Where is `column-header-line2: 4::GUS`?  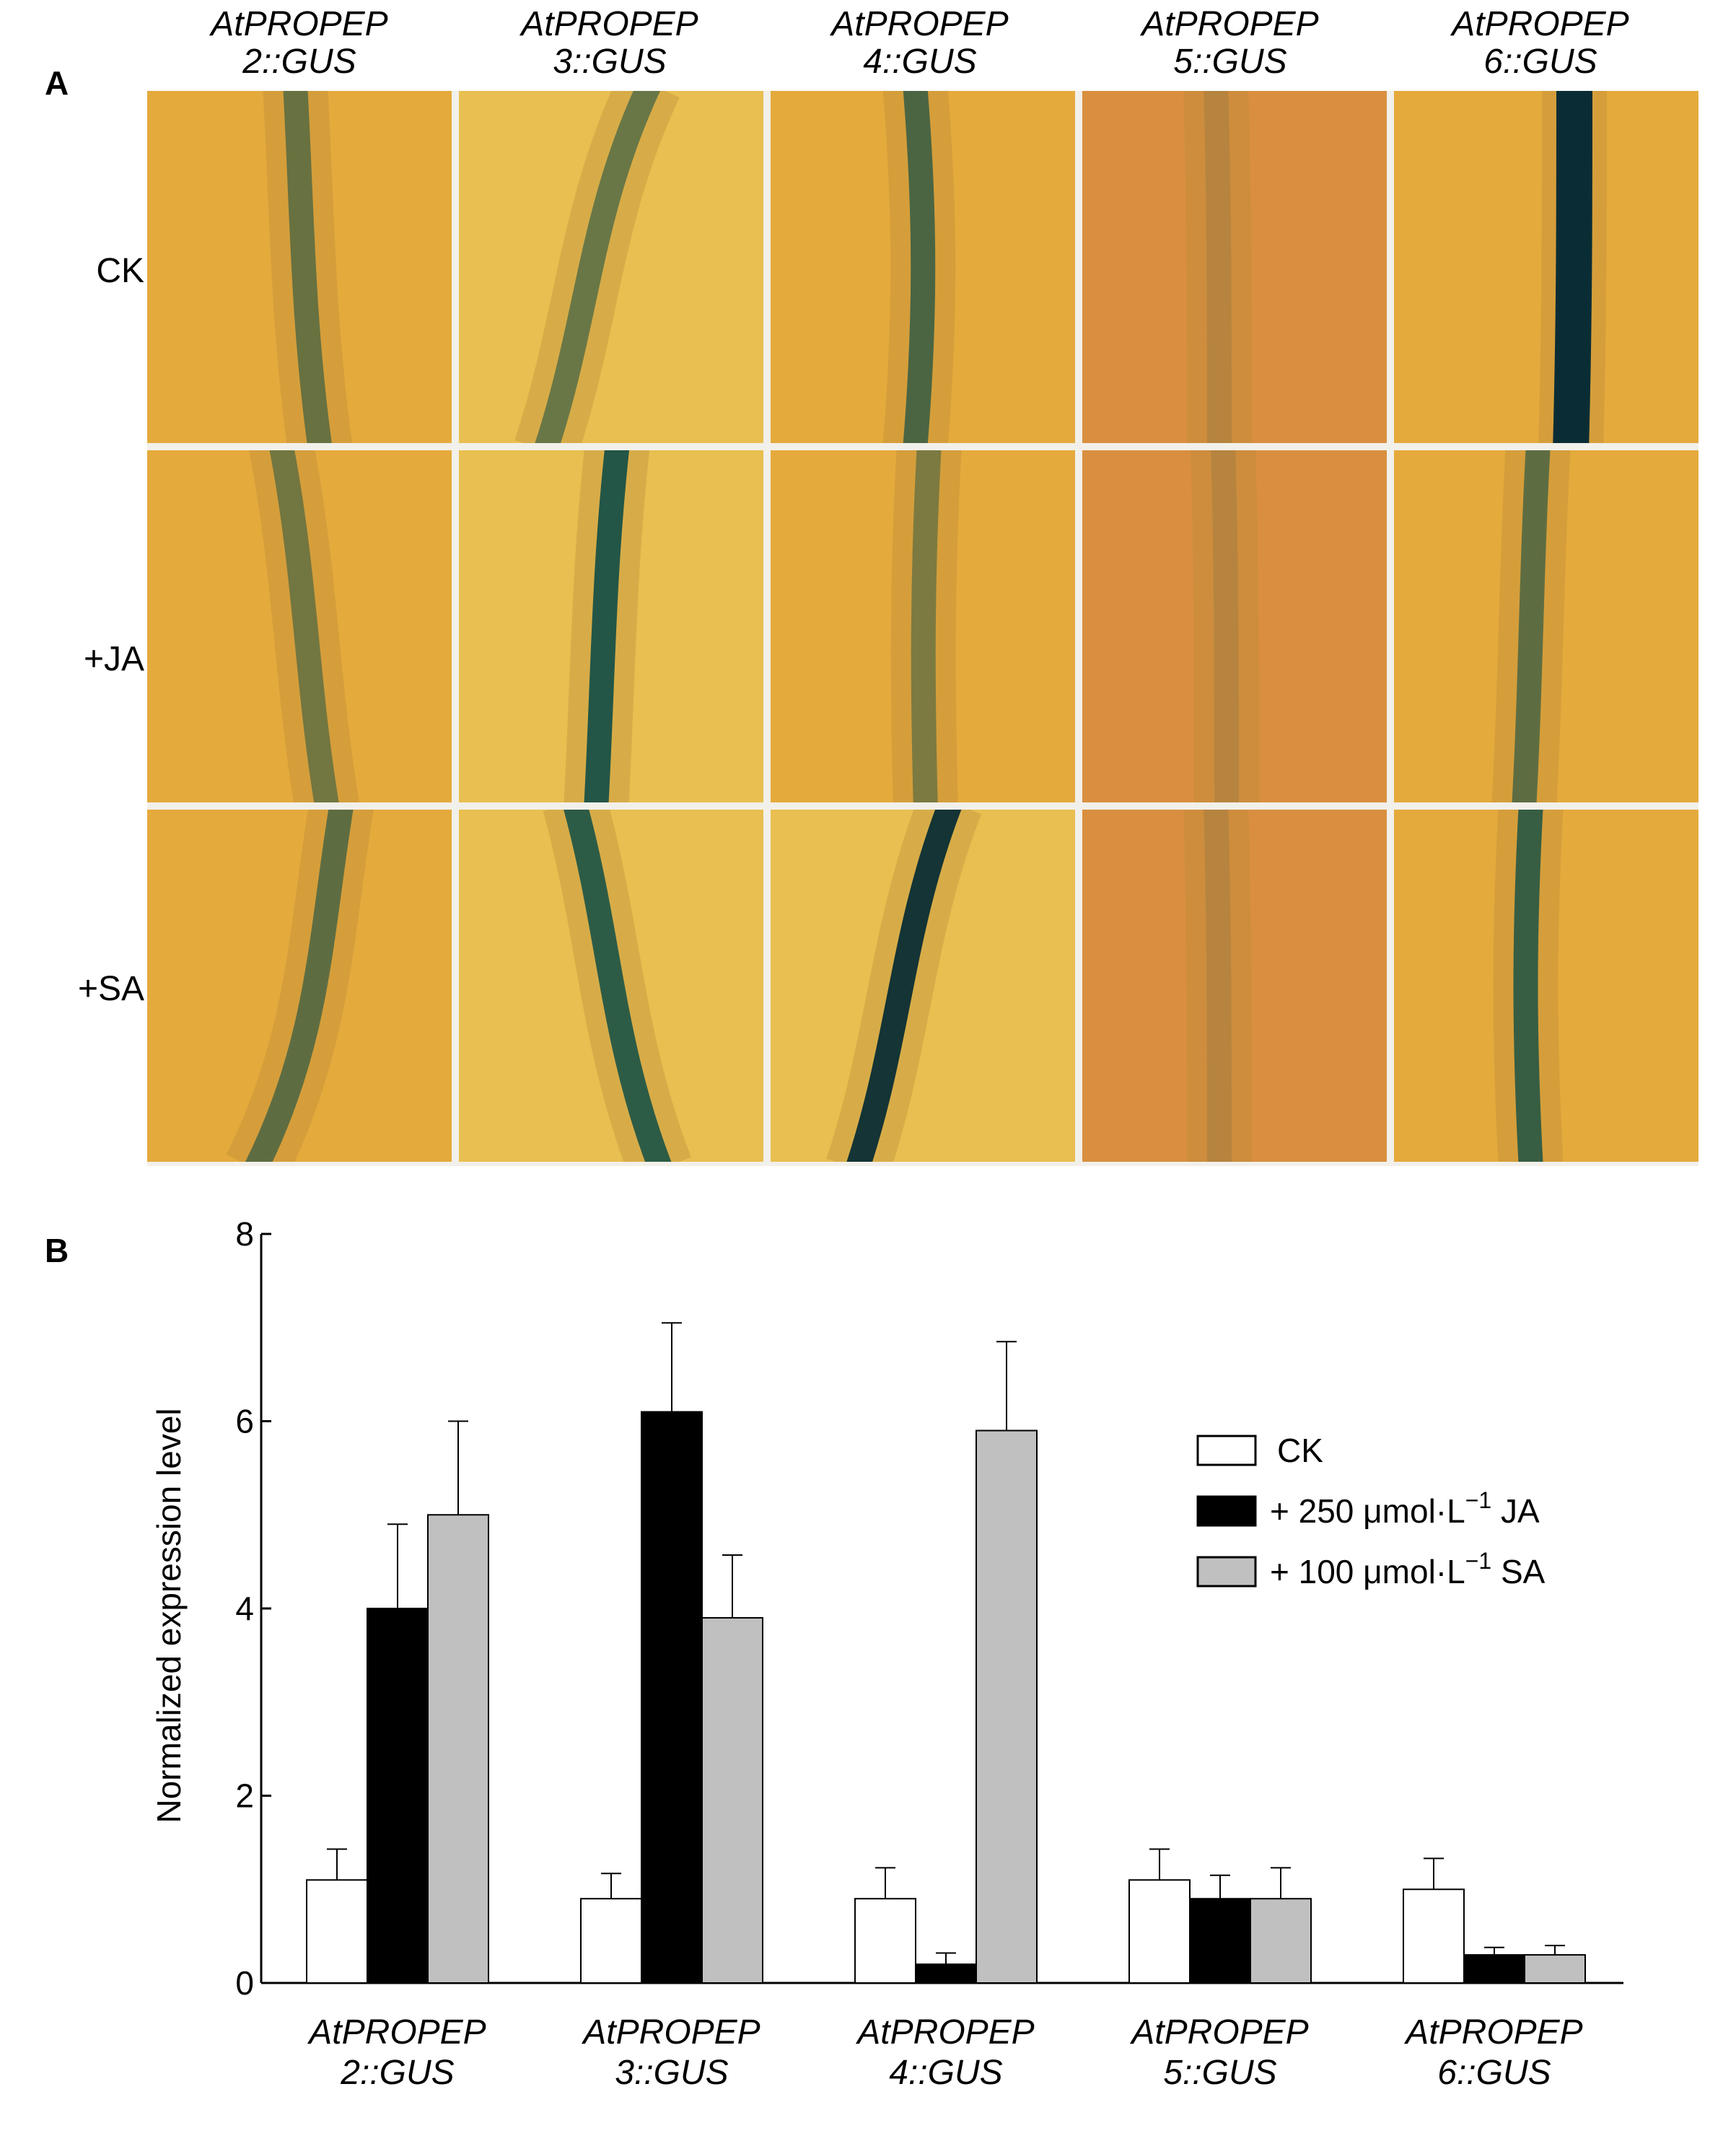
column-header-line2: 4::GUS is located at coordinates (920, 62).